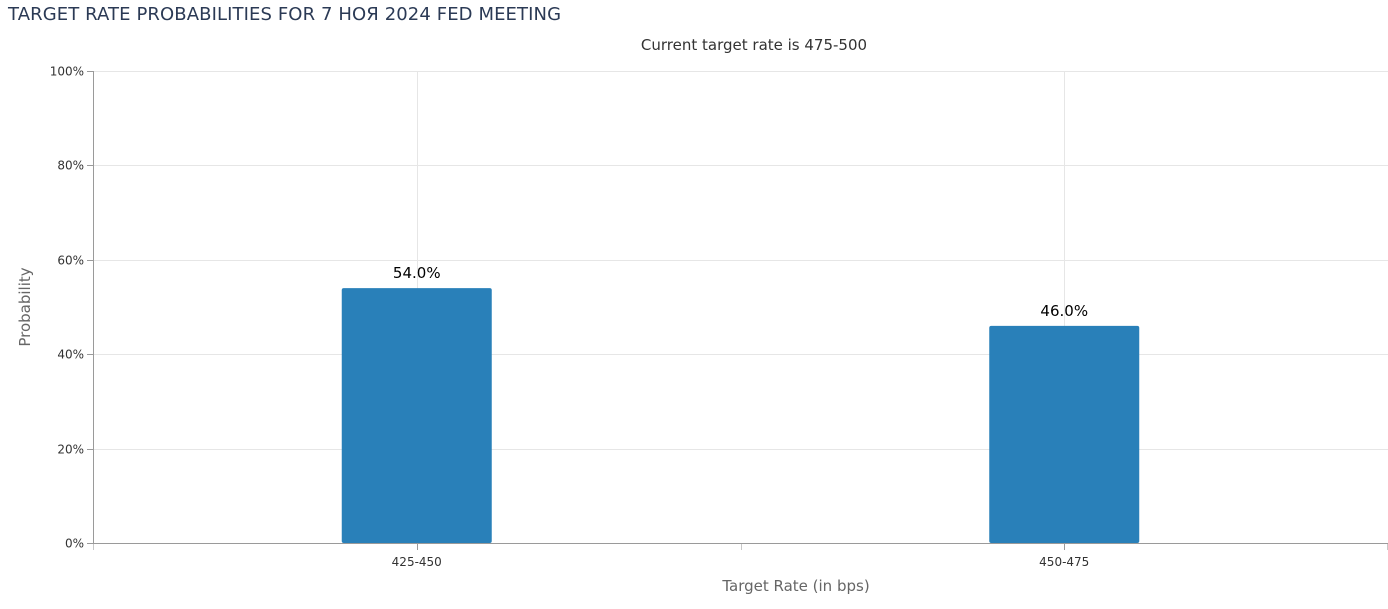 The width and height of the screenshot is (1388, 609). I want to click on y-tick-label: 20%, so click(70, 450).